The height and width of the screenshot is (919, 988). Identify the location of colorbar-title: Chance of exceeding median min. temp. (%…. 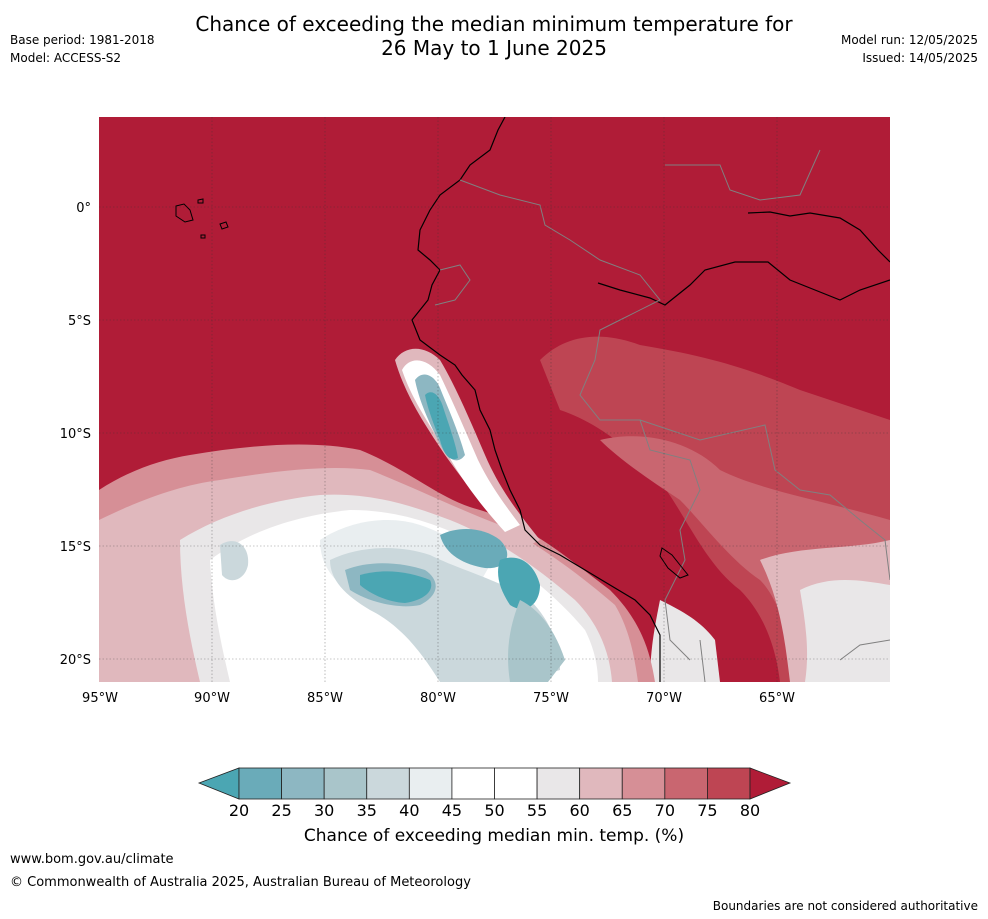
(494, 836).